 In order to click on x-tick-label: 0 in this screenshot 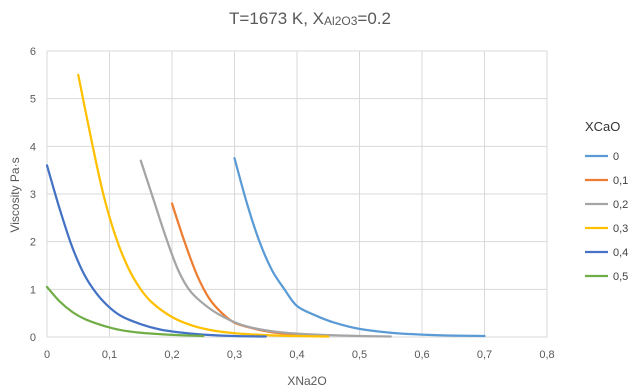, I will do `click(47, 355)`.